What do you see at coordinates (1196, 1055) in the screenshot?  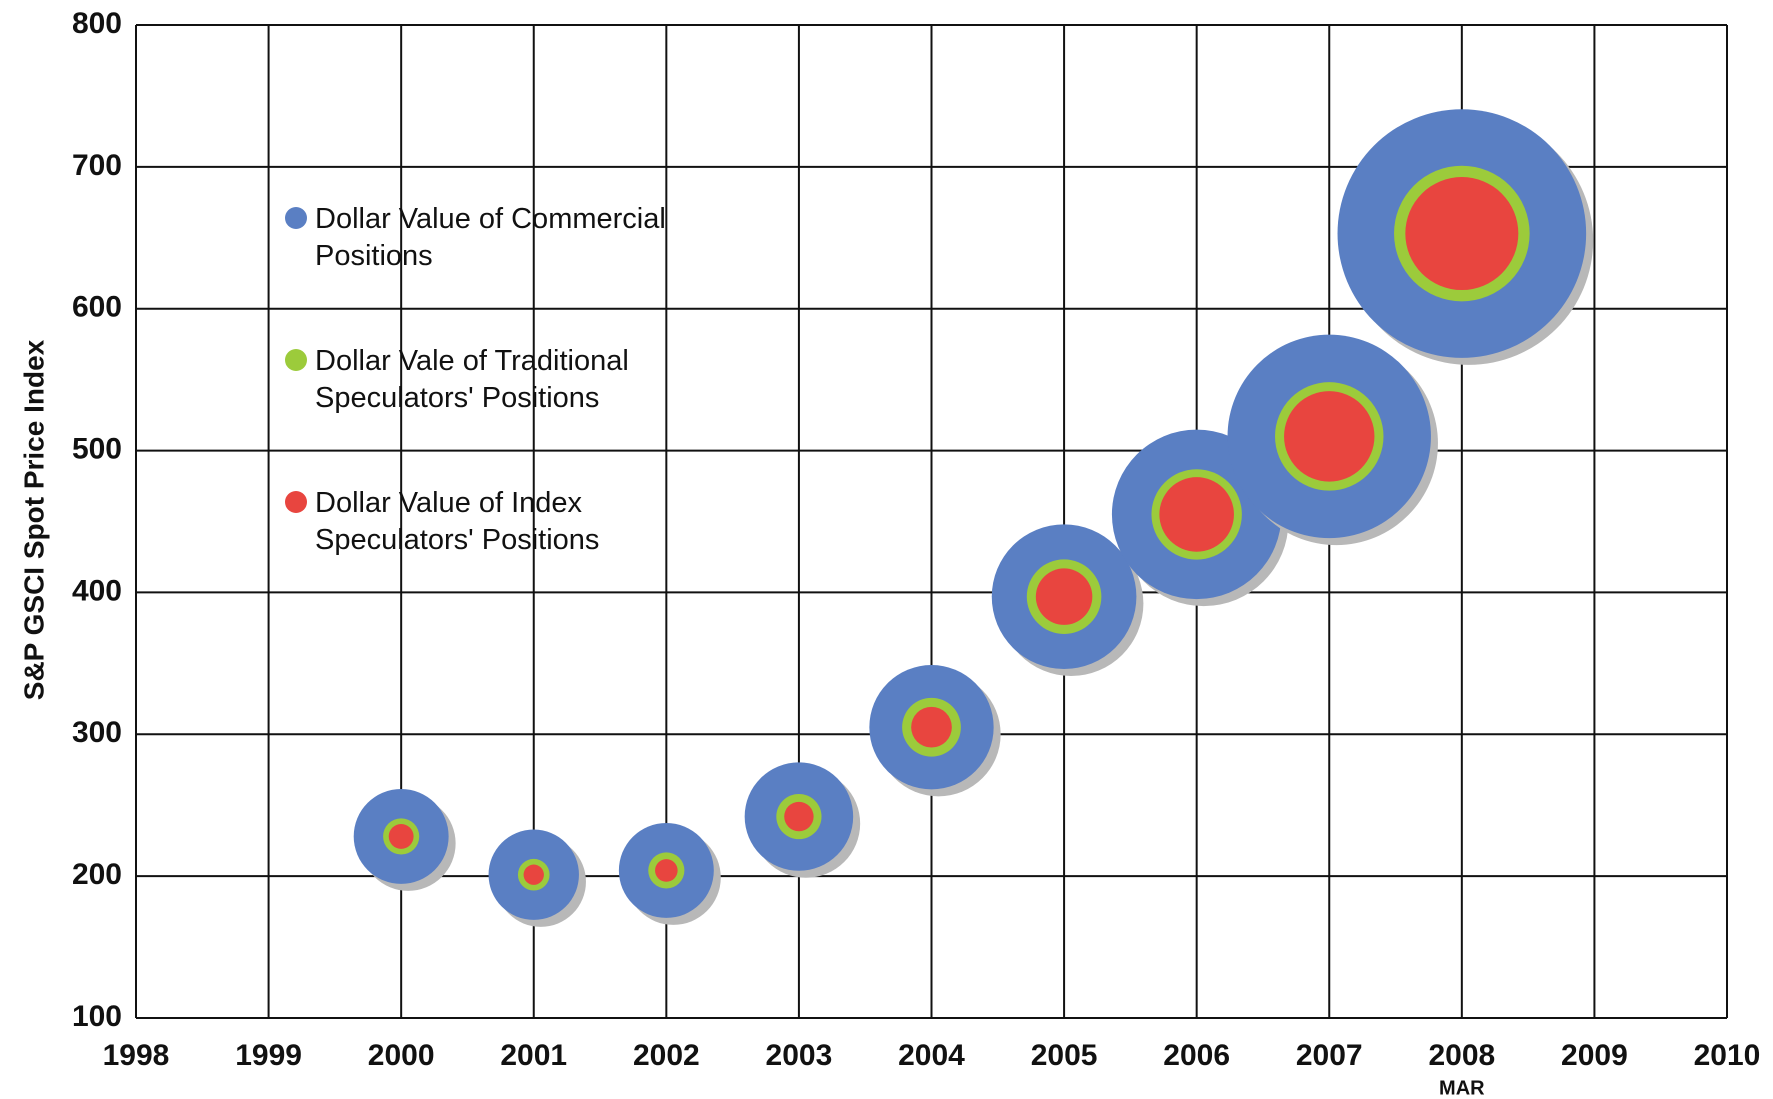 I see `x-tick-label: 2006` at bounding box center [1196, 1055].